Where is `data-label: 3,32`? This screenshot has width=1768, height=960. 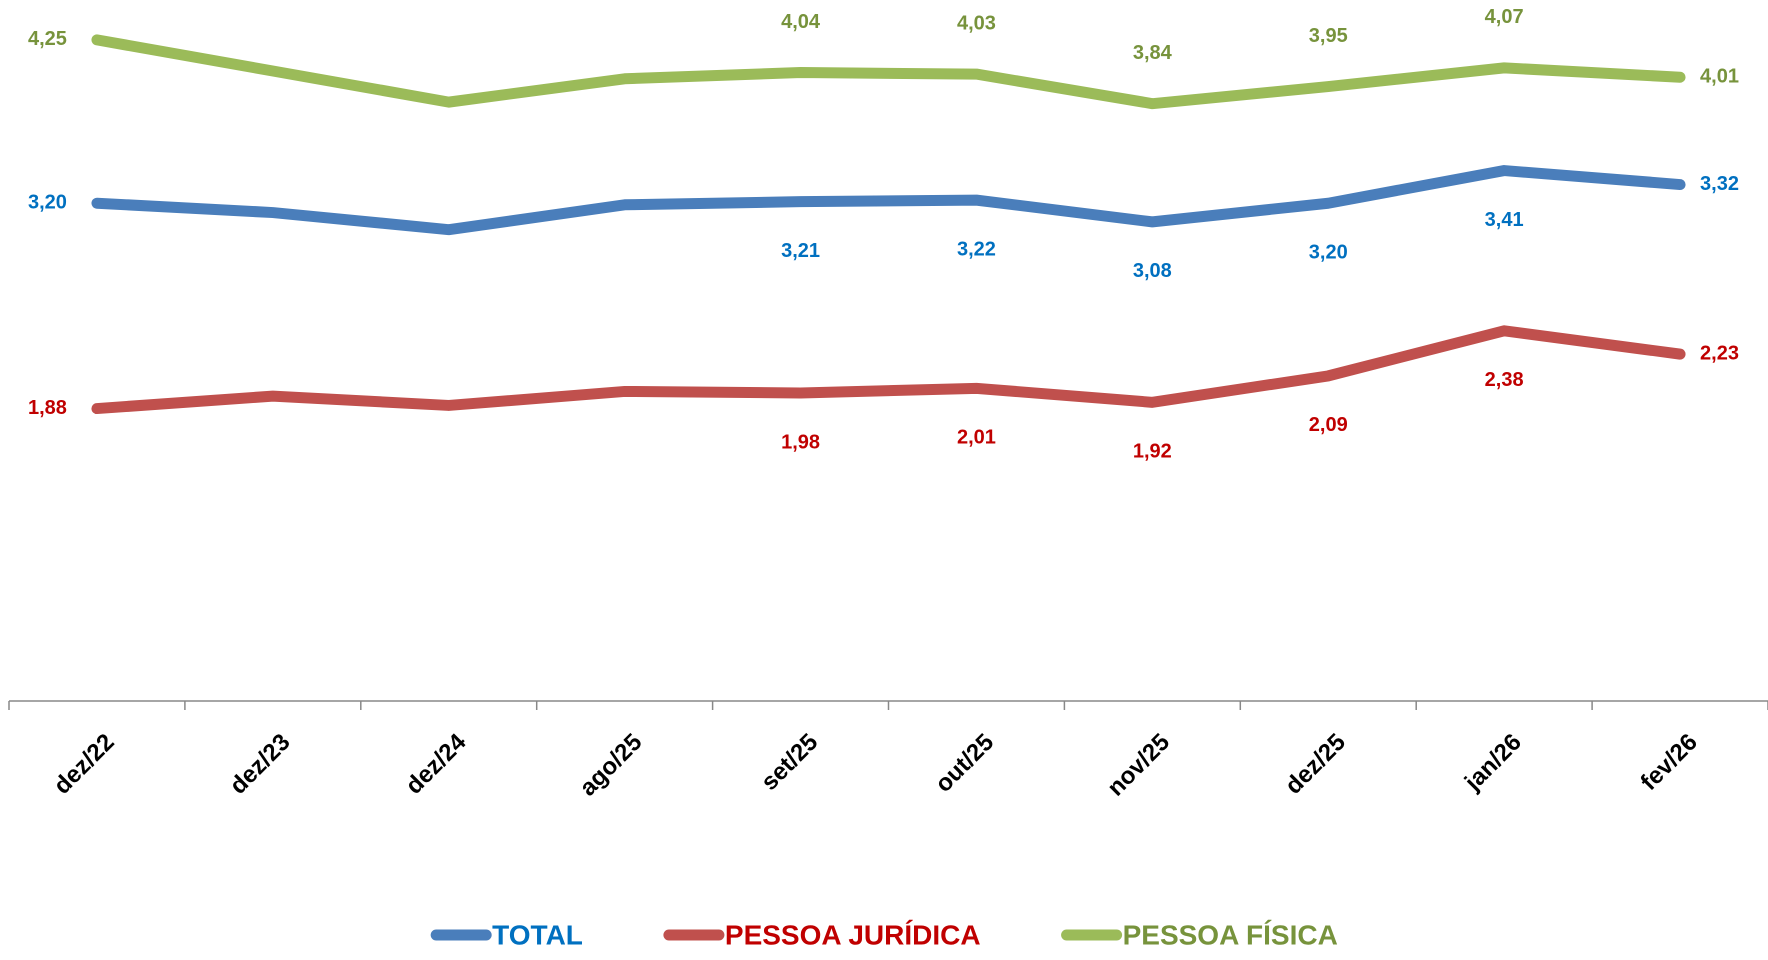 data-label: 3,32 is located at coordinates (1719, 184).